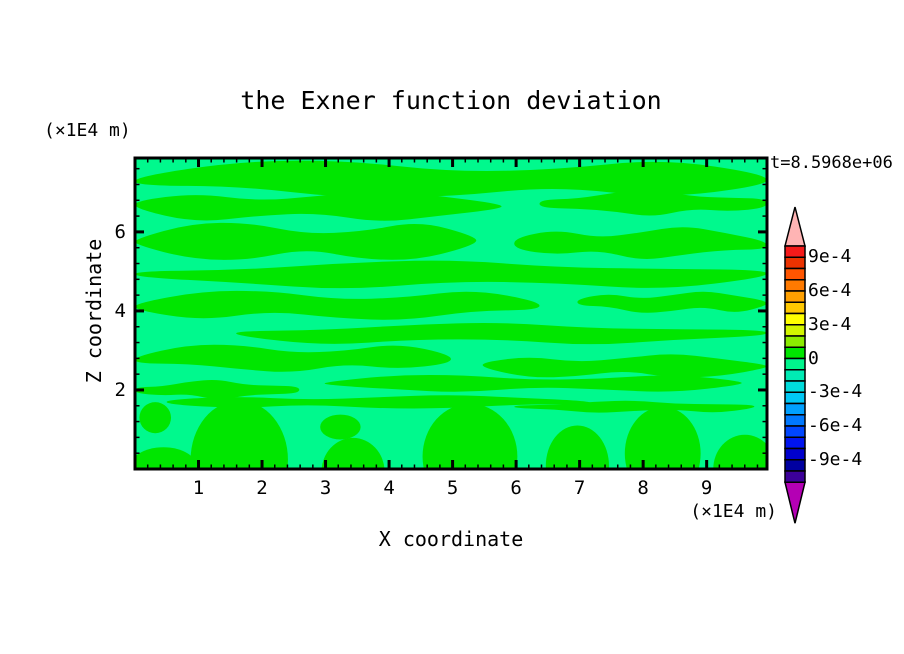  I want to click on colorbar-tick-label: 3e-4, so click(830, 324).